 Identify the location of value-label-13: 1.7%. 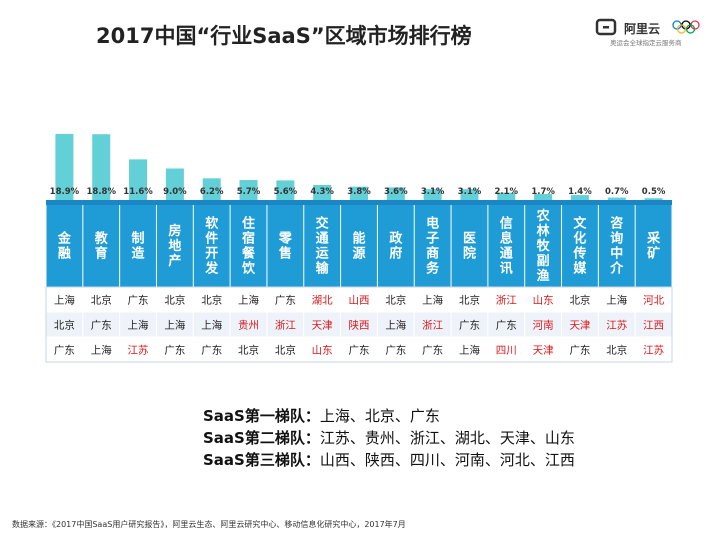
(543, 192).